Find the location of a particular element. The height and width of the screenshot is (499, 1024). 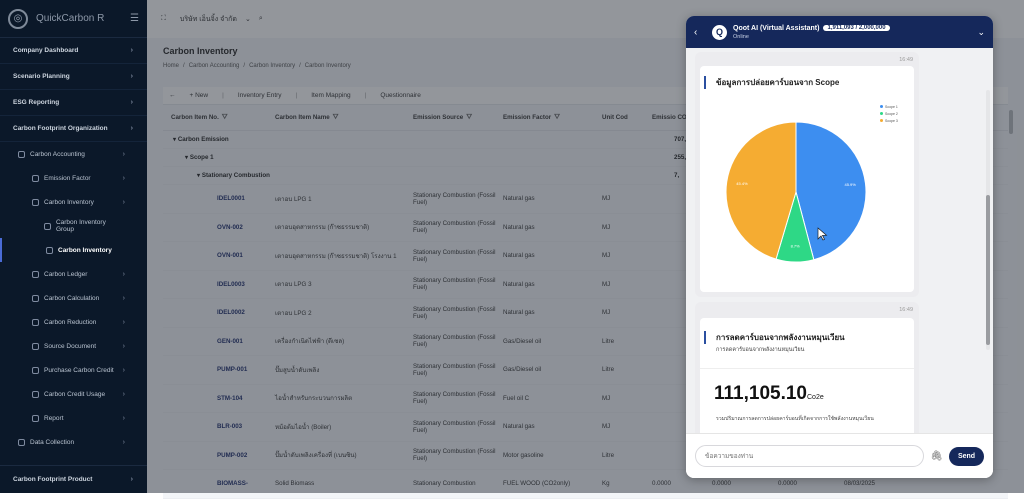

sidebar-item-label: Report is located at coordinates (54, 418).